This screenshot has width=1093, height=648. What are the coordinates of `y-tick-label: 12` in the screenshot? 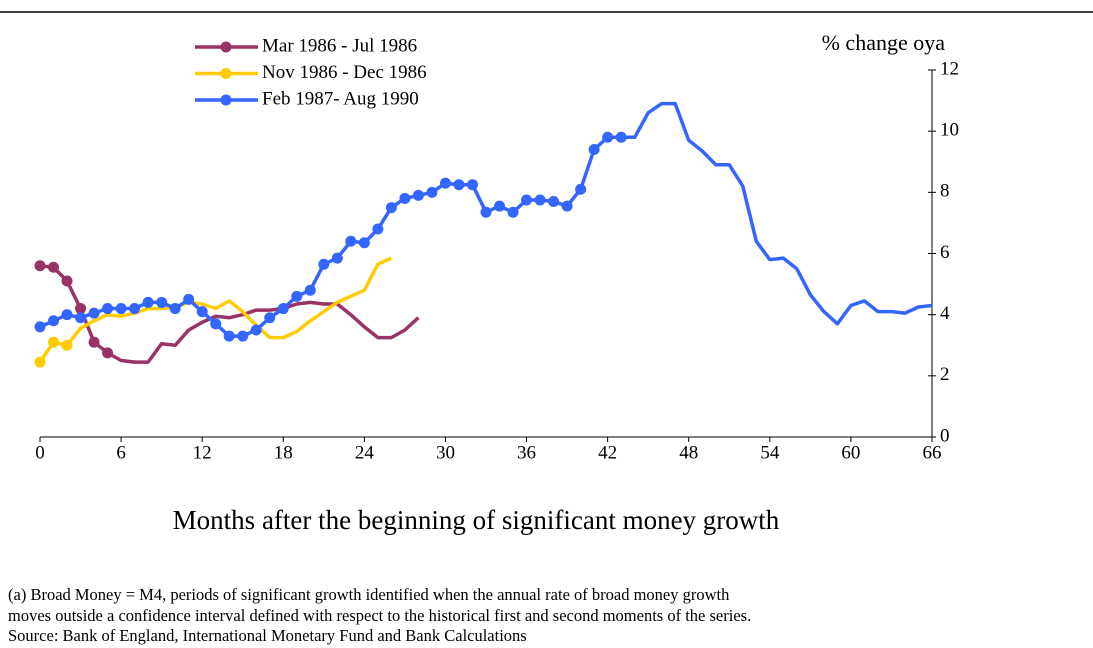 It's located at (949, 68).